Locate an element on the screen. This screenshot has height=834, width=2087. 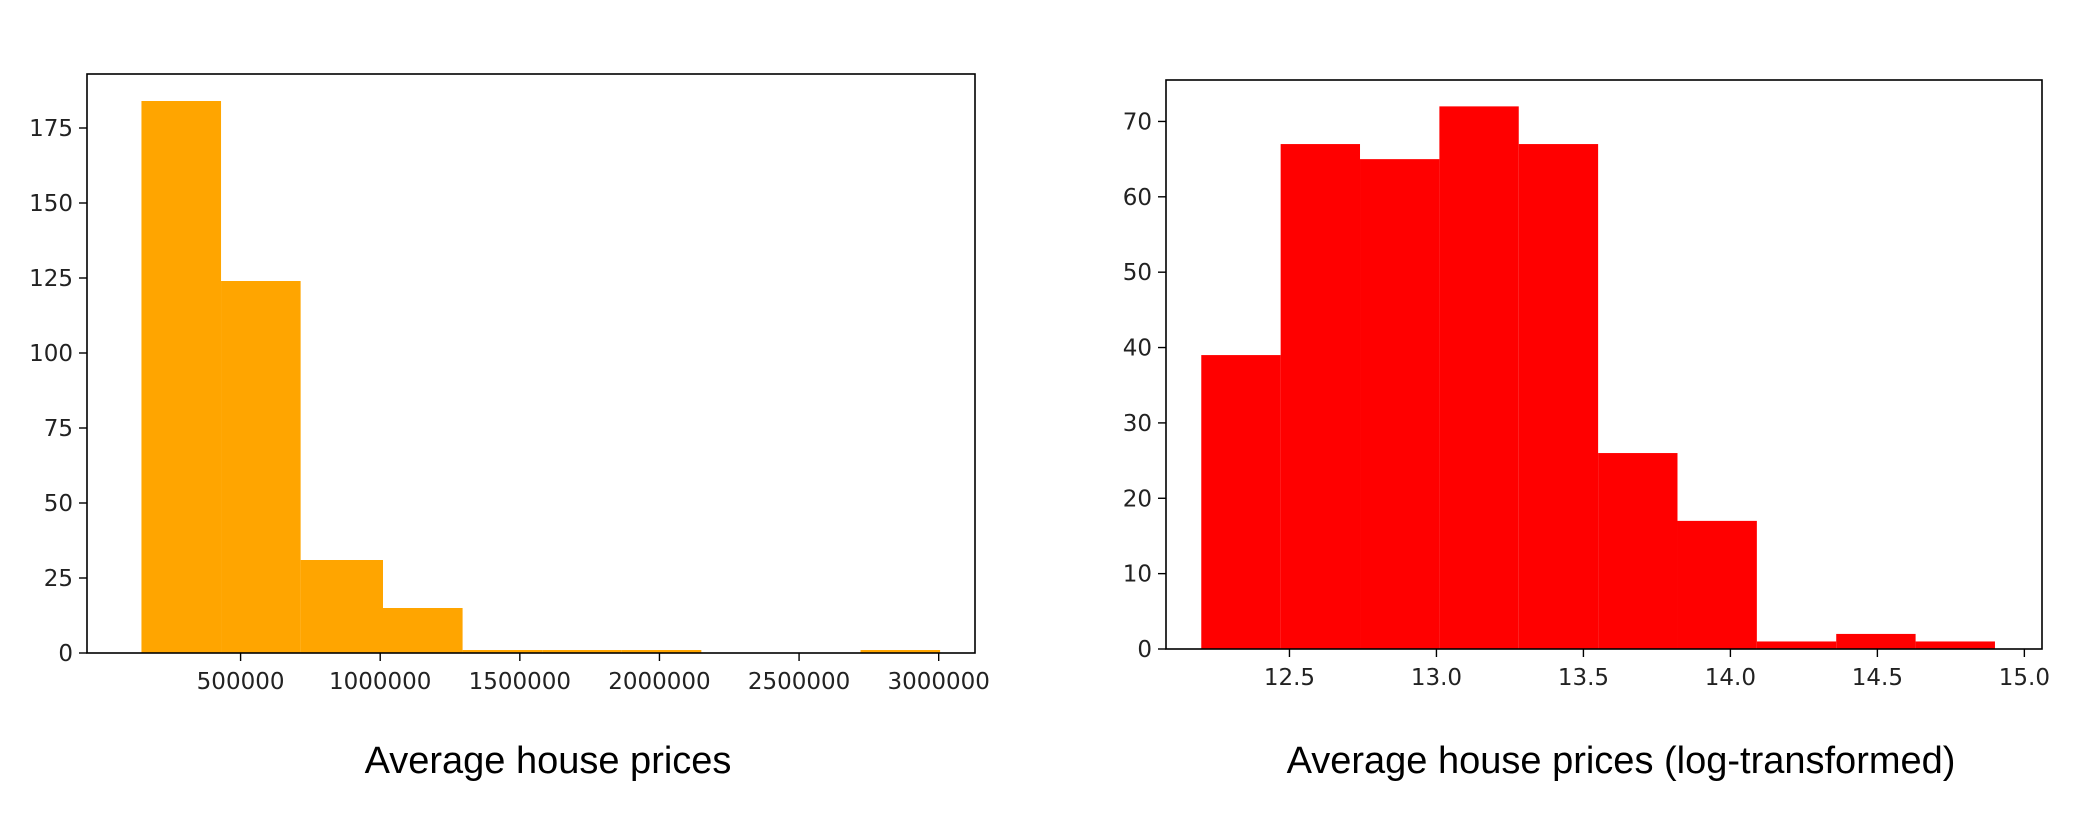
x-tick-label: 500000 is located at coordinates (241, 682).